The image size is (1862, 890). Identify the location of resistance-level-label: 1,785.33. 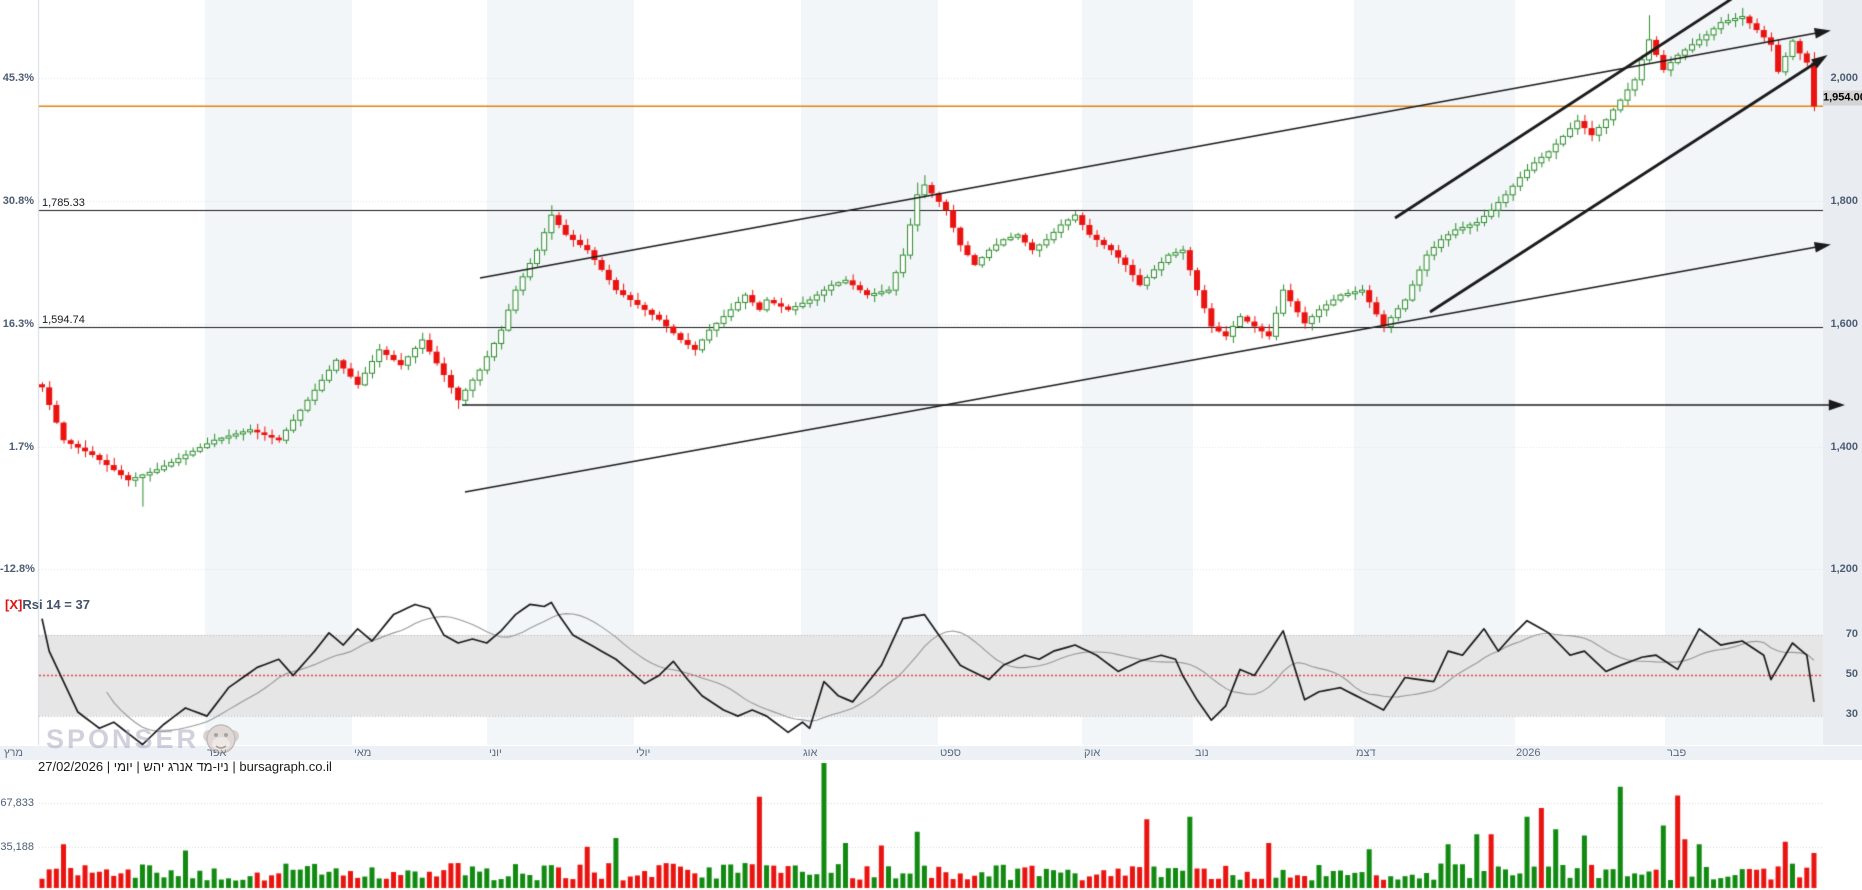
(63, 203).